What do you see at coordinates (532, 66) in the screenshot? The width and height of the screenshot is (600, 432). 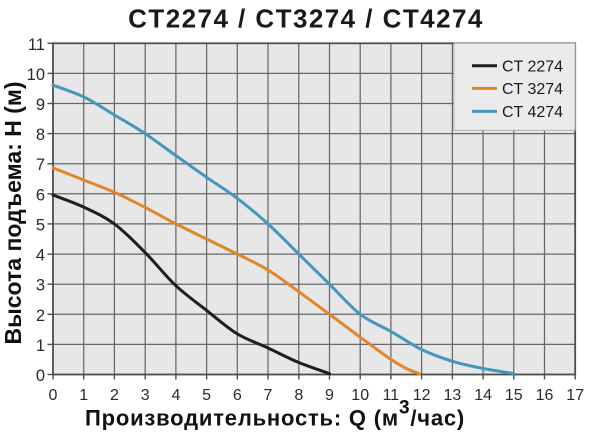 I see `svg-text: CT 2274` at bounding box center [532, 66].